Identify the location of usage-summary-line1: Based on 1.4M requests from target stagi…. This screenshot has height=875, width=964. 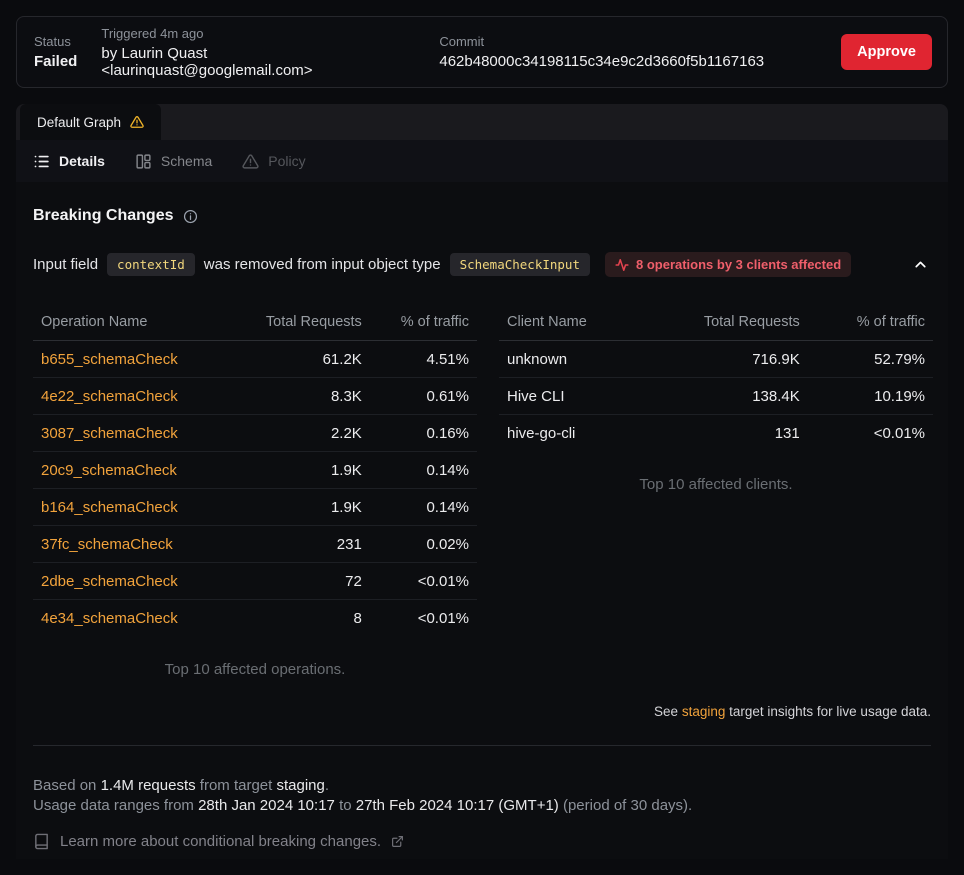
(482, 786).